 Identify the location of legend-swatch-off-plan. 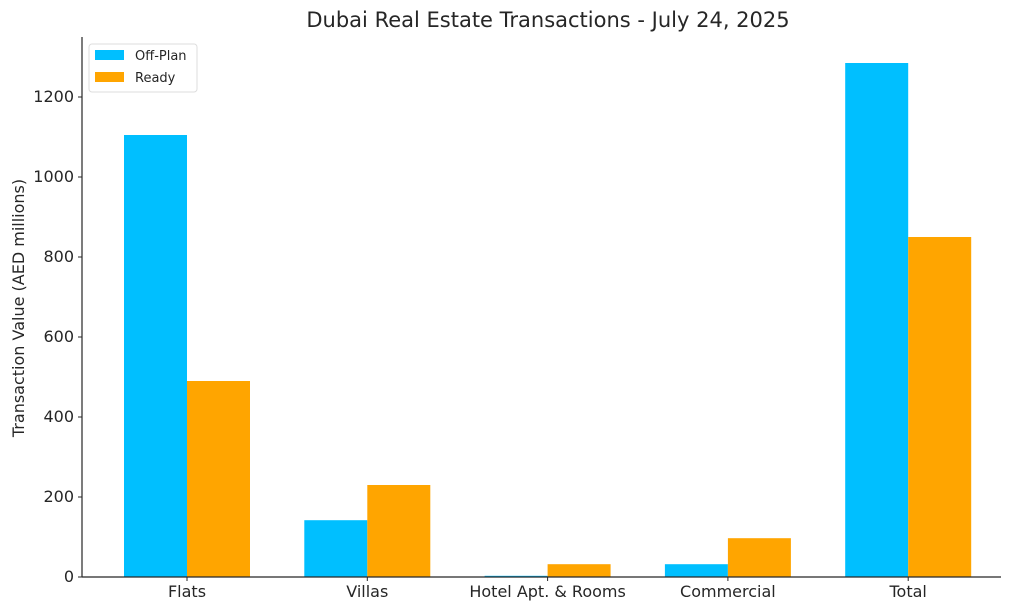
(109, 55).